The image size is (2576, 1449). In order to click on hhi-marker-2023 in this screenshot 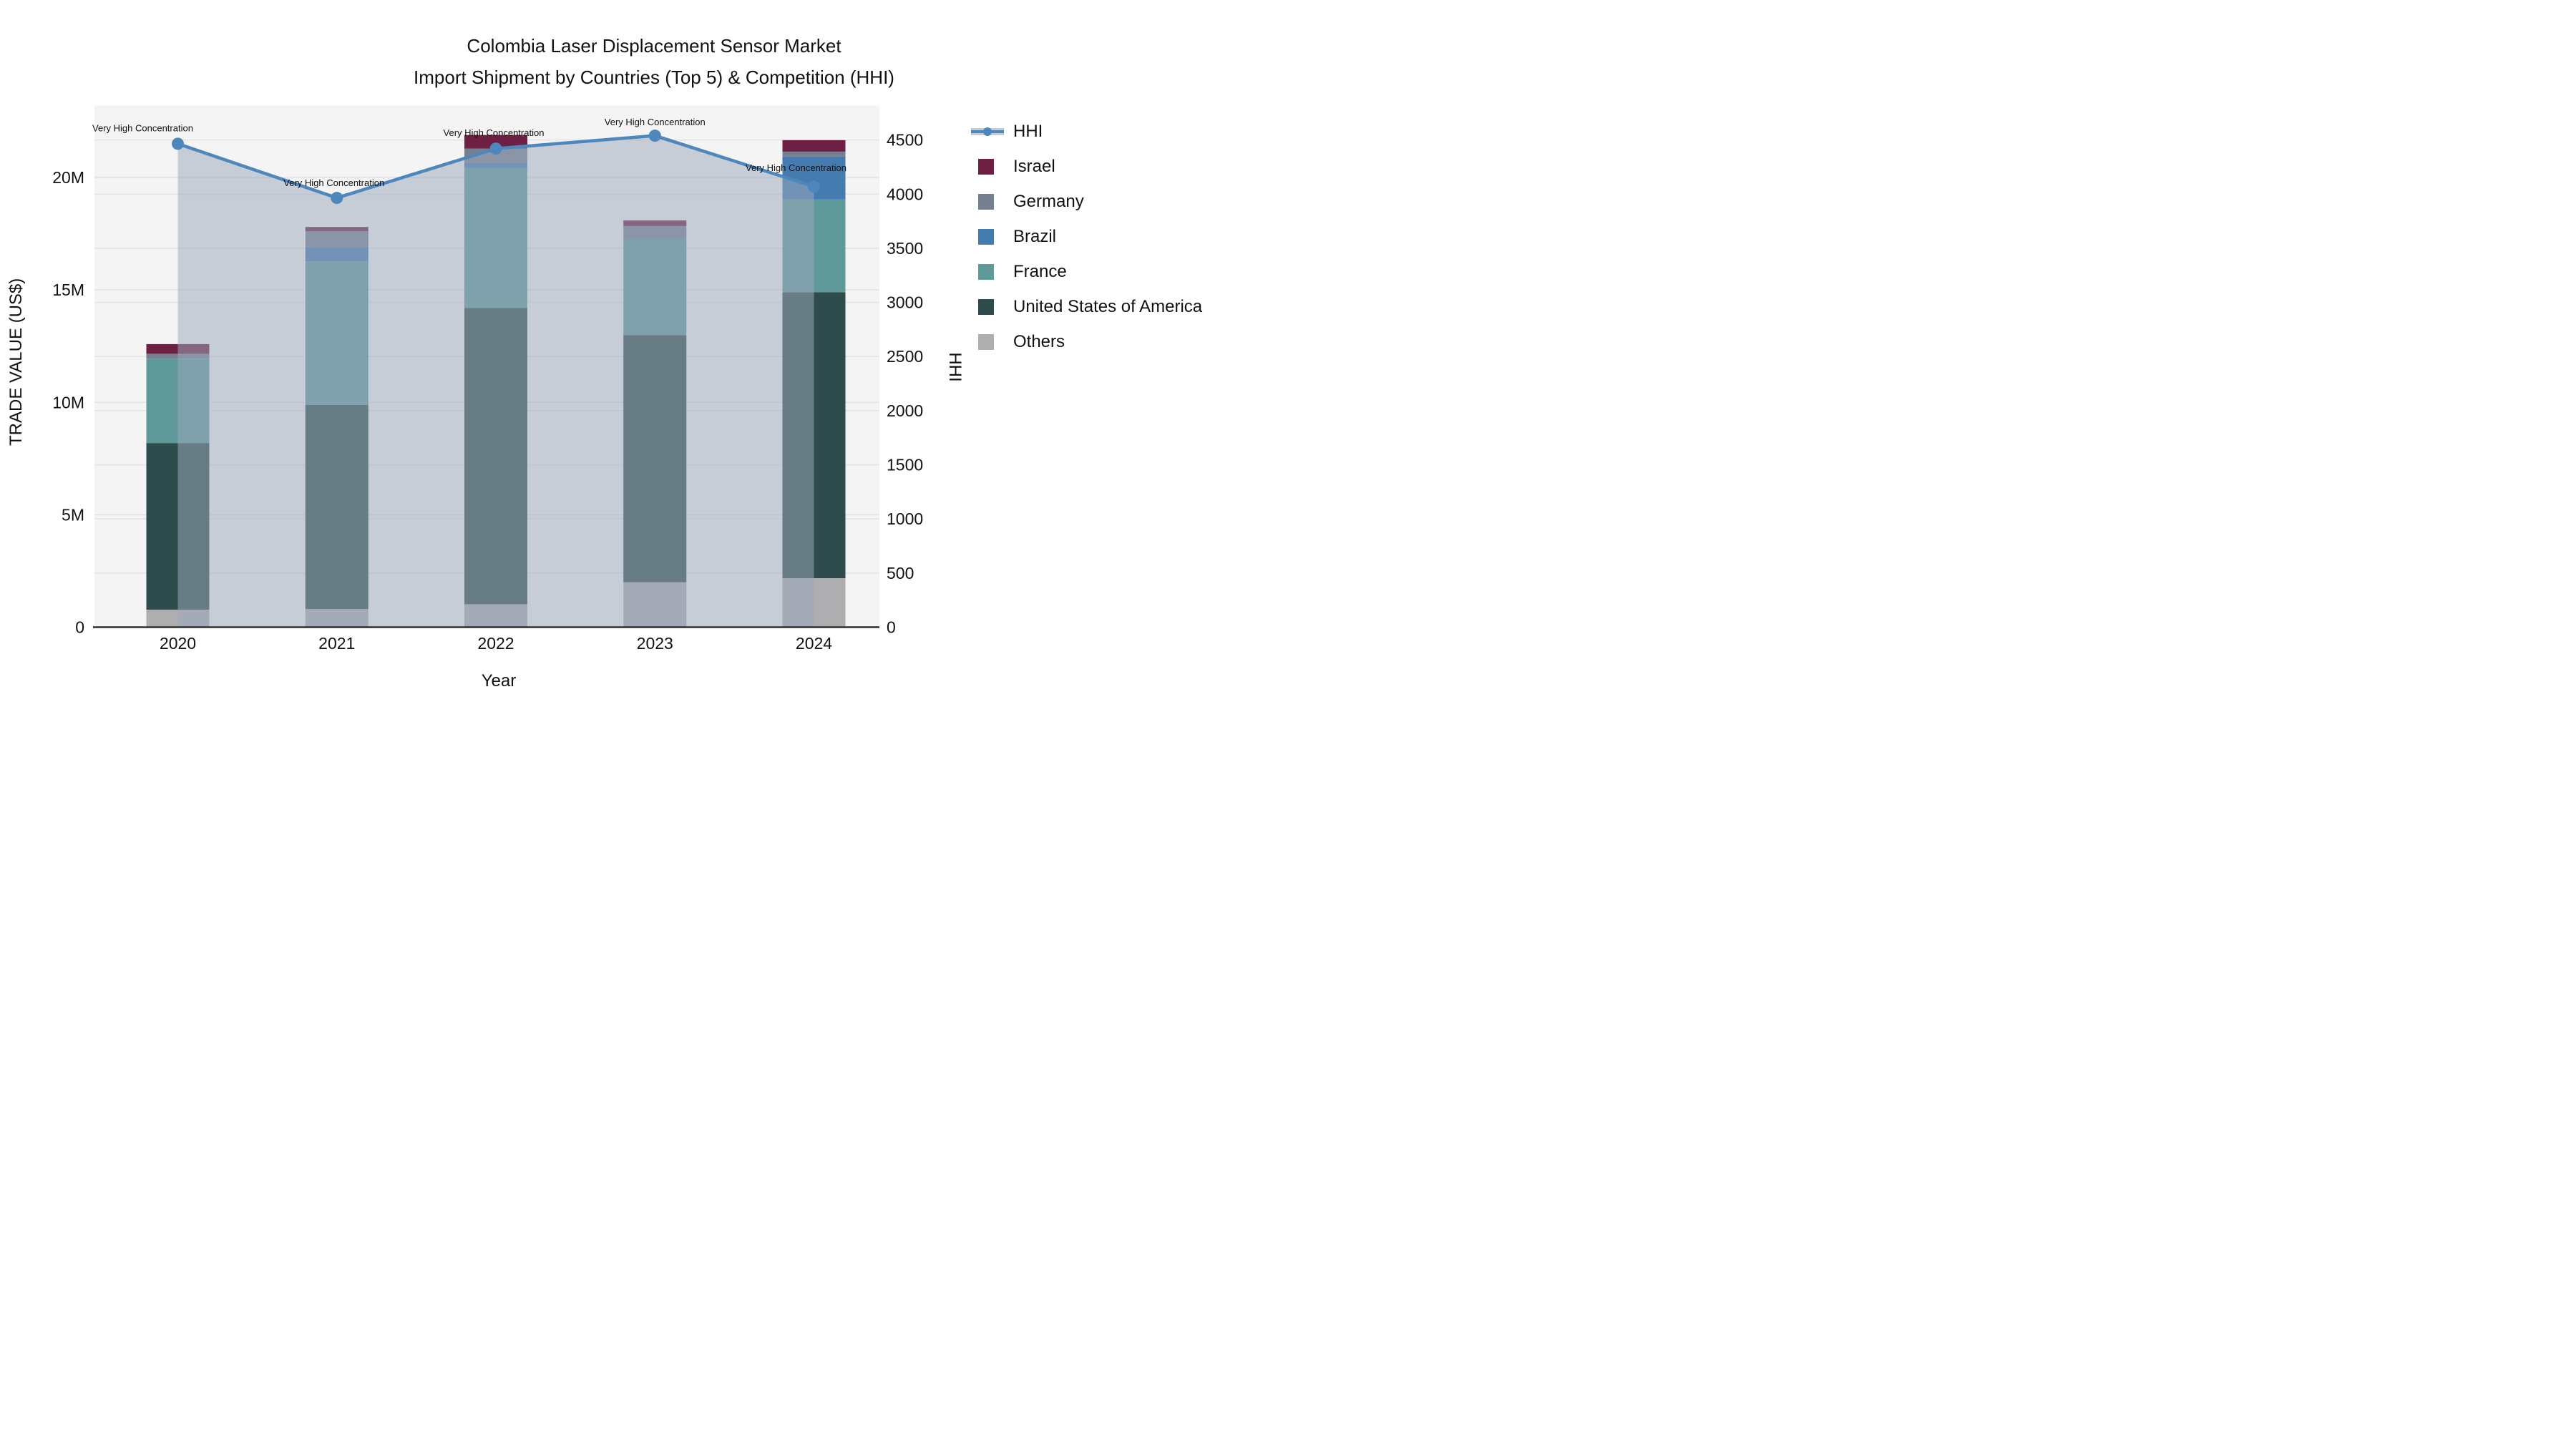, I will do `click(654, 136)`.